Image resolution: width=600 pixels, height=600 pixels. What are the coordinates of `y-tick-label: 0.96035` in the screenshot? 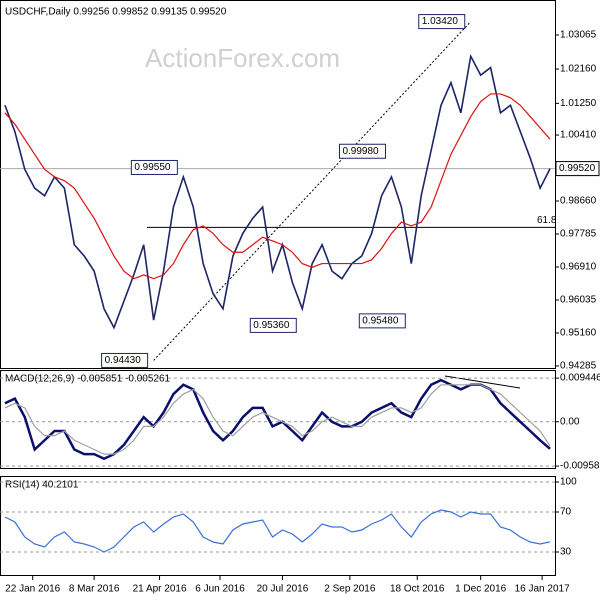 It's located at (578, 300).